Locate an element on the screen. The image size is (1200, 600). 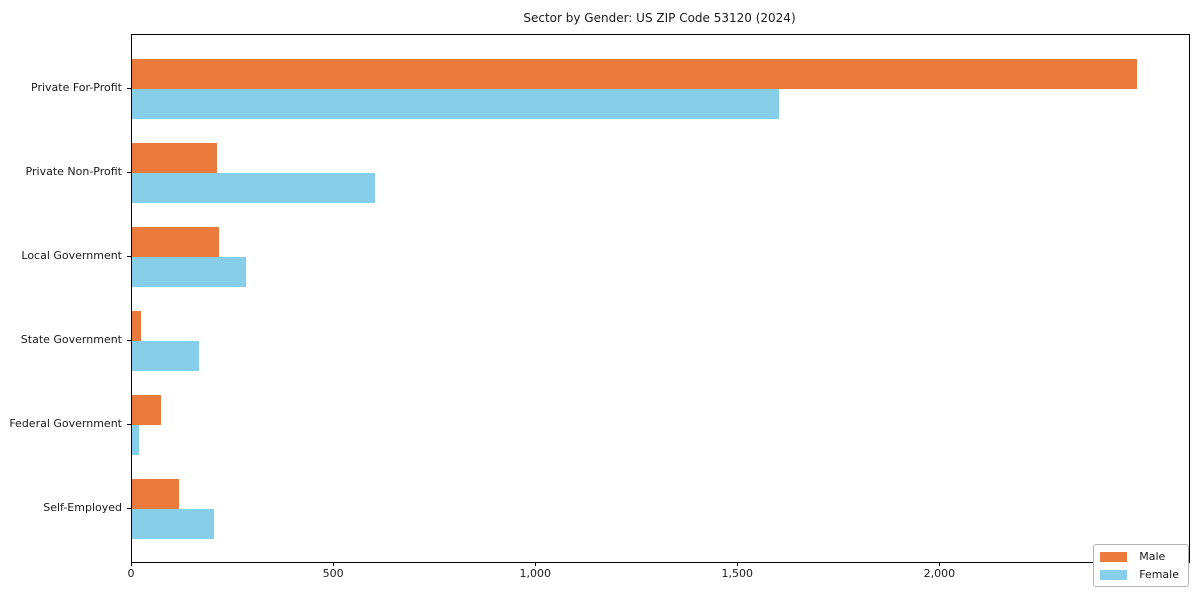
legend-label: Female is located at coordinates (1159, 574).